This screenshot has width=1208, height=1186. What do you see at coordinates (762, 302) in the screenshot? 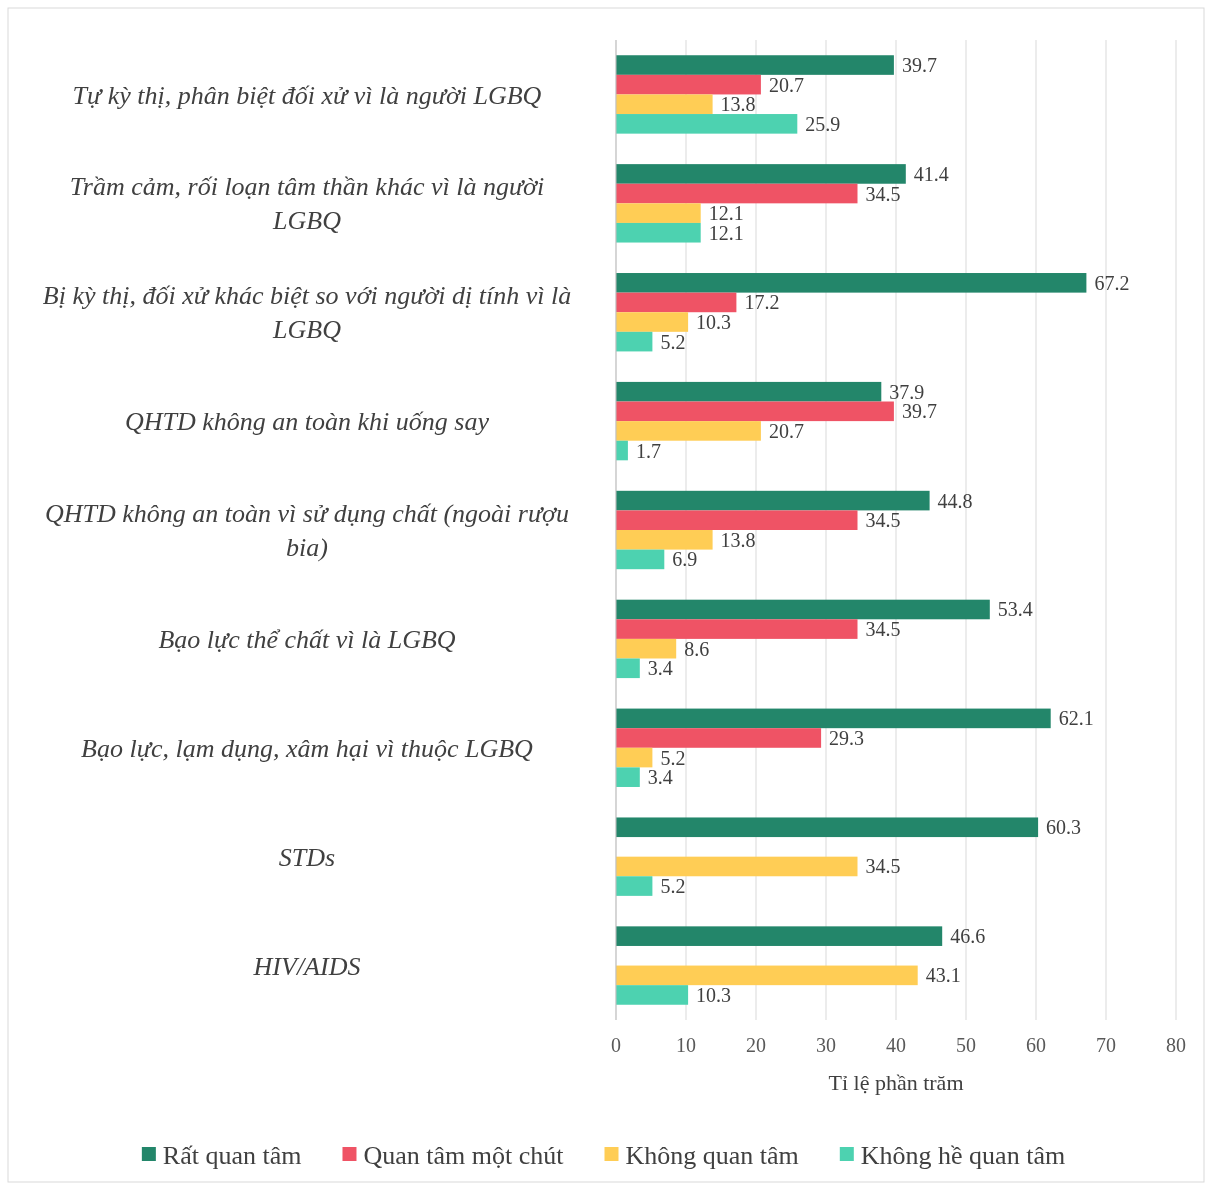
I see `data-label: 17.2` at bounding box center [762, 302].